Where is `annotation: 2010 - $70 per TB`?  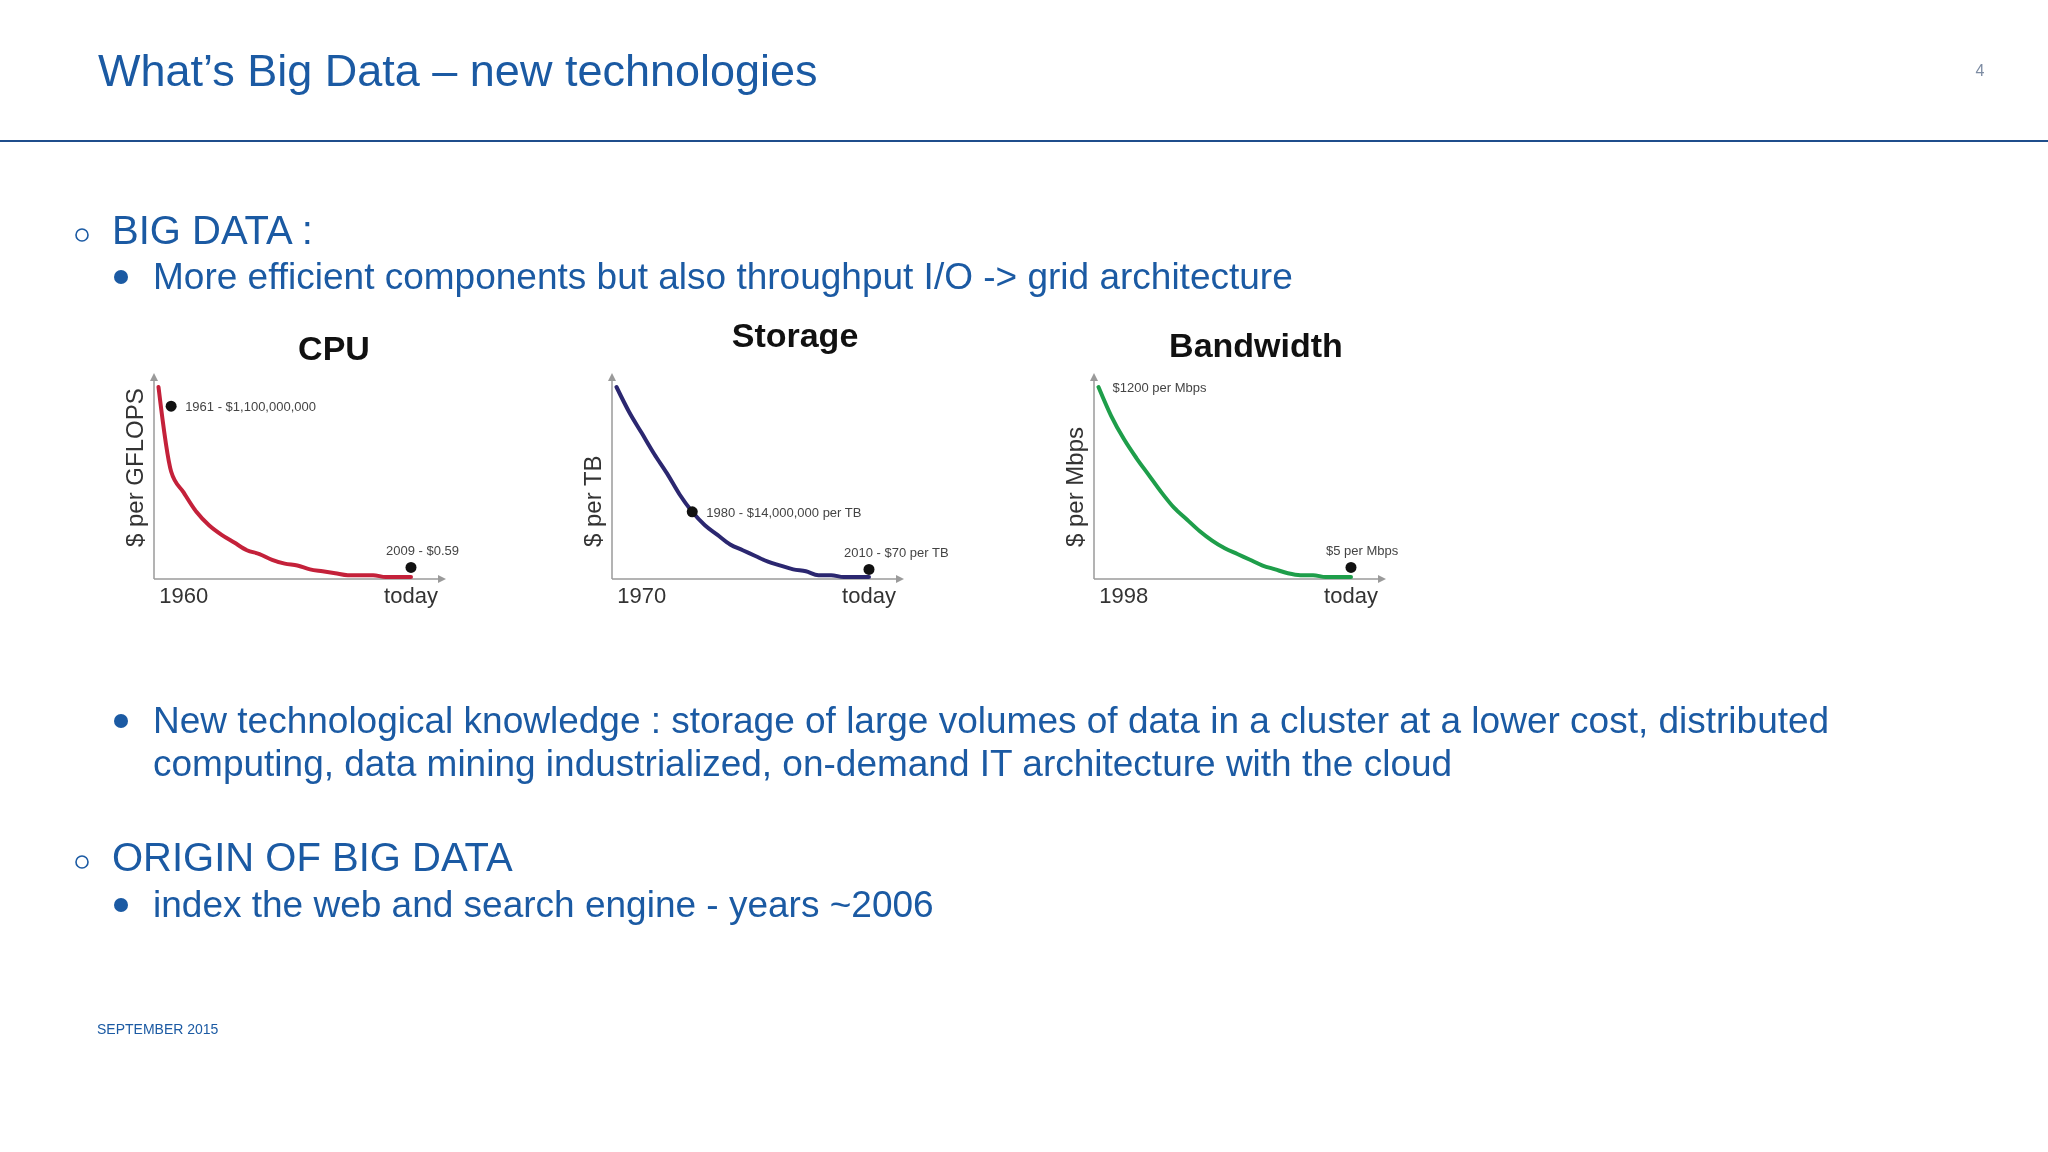 annotation: 2010 - $70 per TB is located at coordinates (896, 553).